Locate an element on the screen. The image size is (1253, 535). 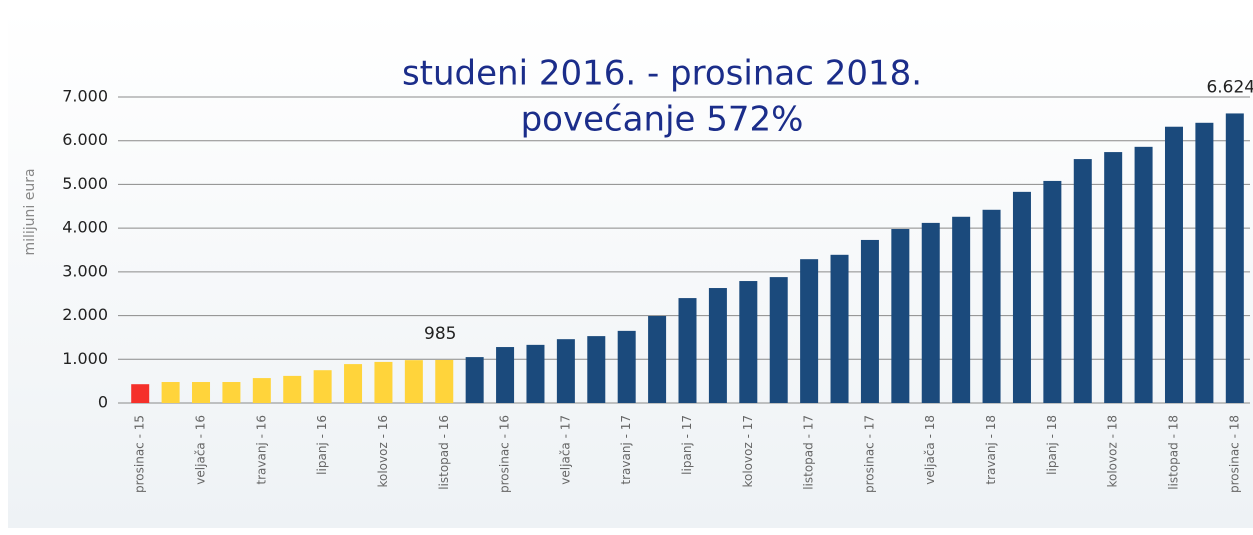
value-label: 6.624 is located at coordinates (1229, 87).